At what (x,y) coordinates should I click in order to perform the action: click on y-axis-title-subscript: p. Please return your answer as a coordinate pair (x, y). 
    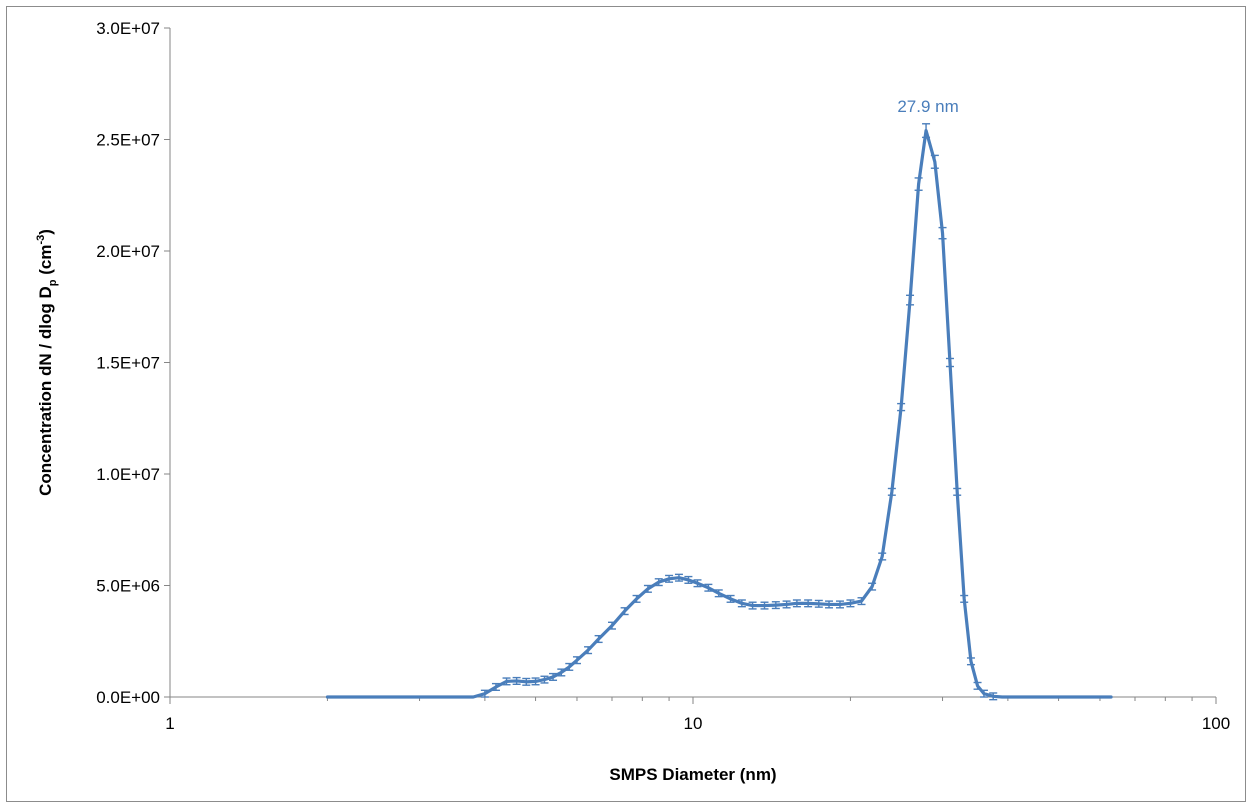
    Looking at the image, I should click on (53, 282).